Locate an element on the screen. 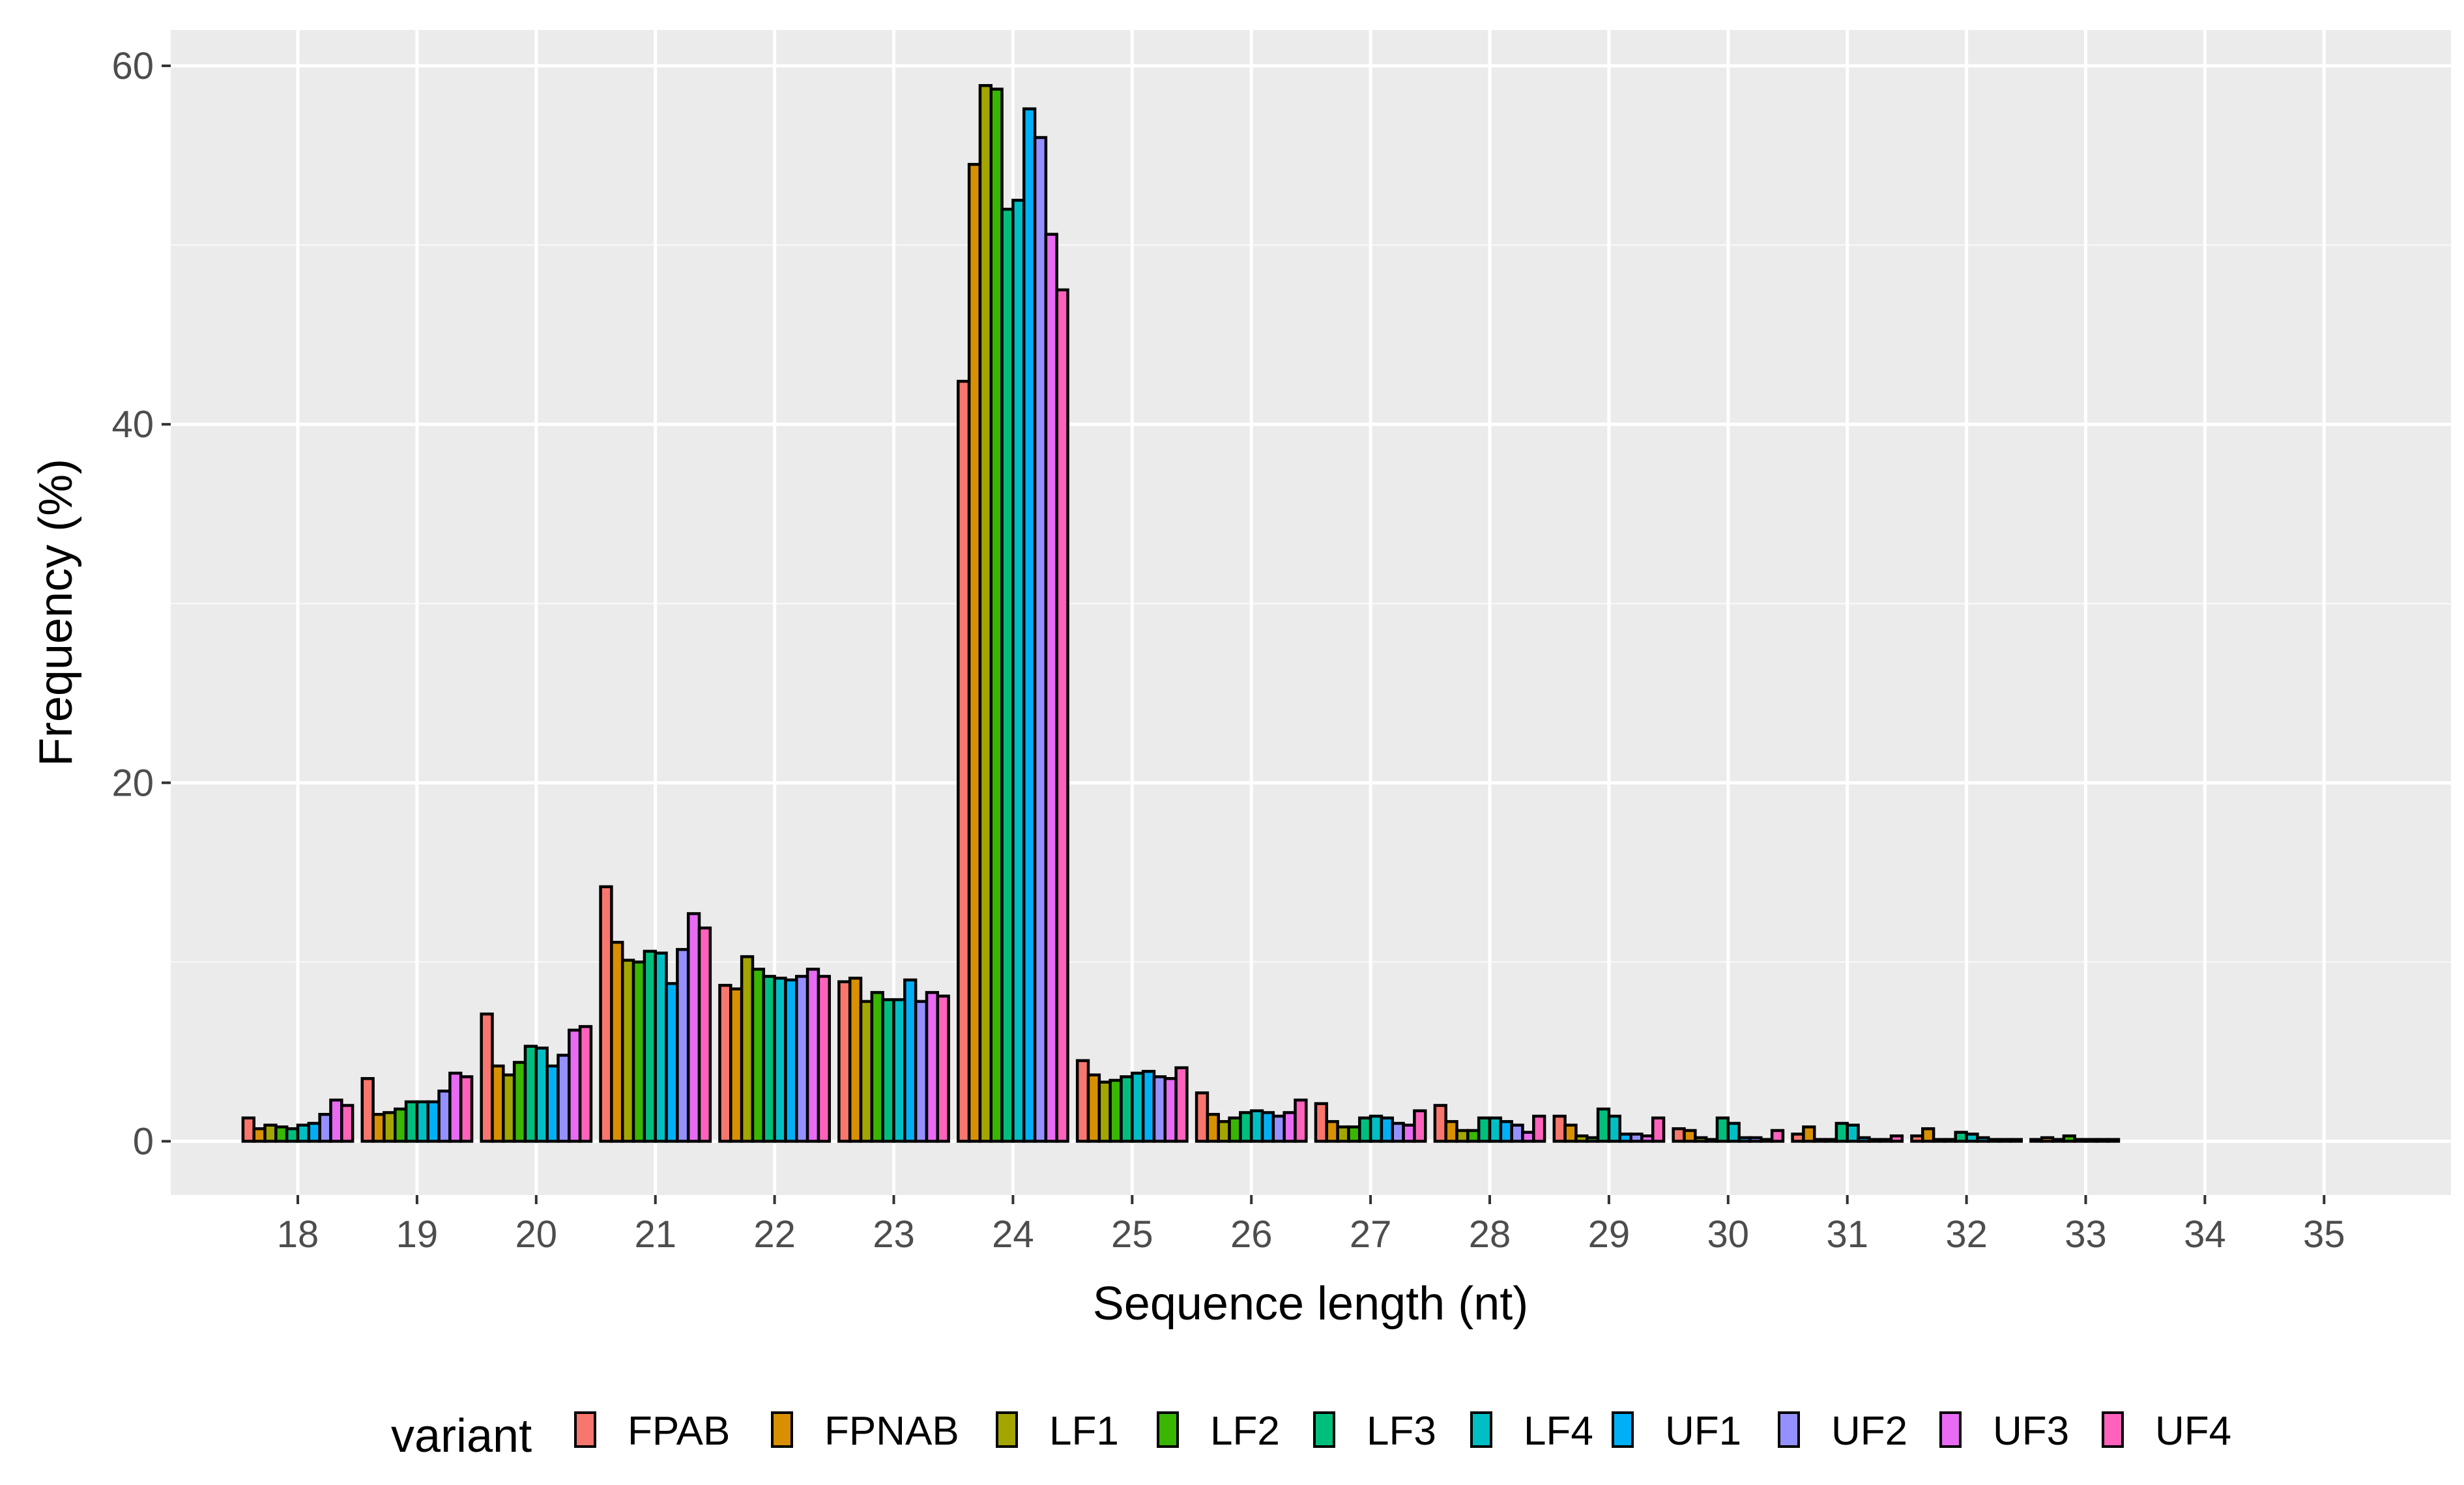 This screenshot has width=2464, height=1485. y-axis: 0 20 40 60 is located at coordinates (141, 603).